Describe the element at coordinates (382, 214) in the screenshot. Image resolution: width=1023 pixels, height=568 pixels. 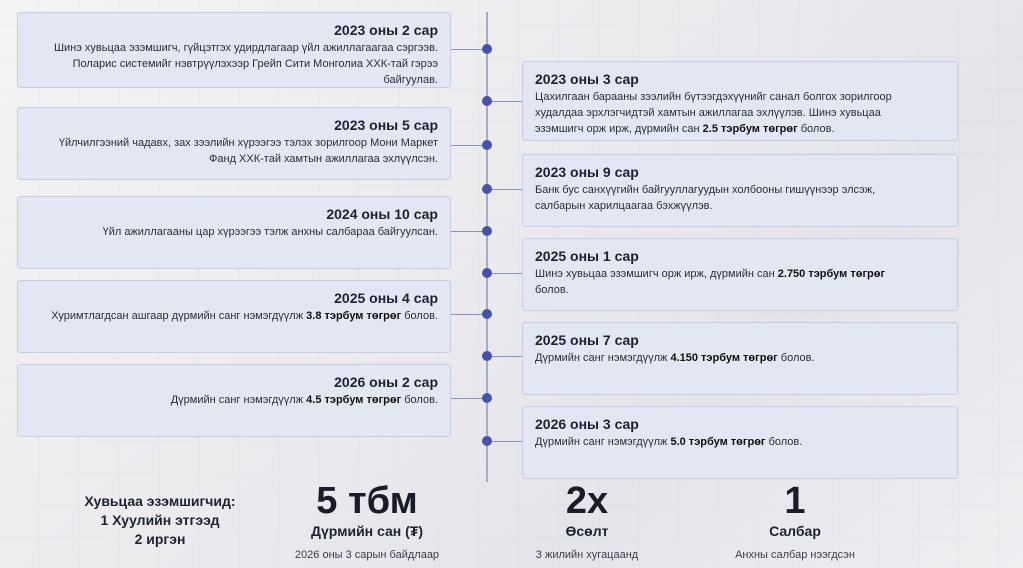
I see `card-title: 2024 оны 10 сар` at that location.